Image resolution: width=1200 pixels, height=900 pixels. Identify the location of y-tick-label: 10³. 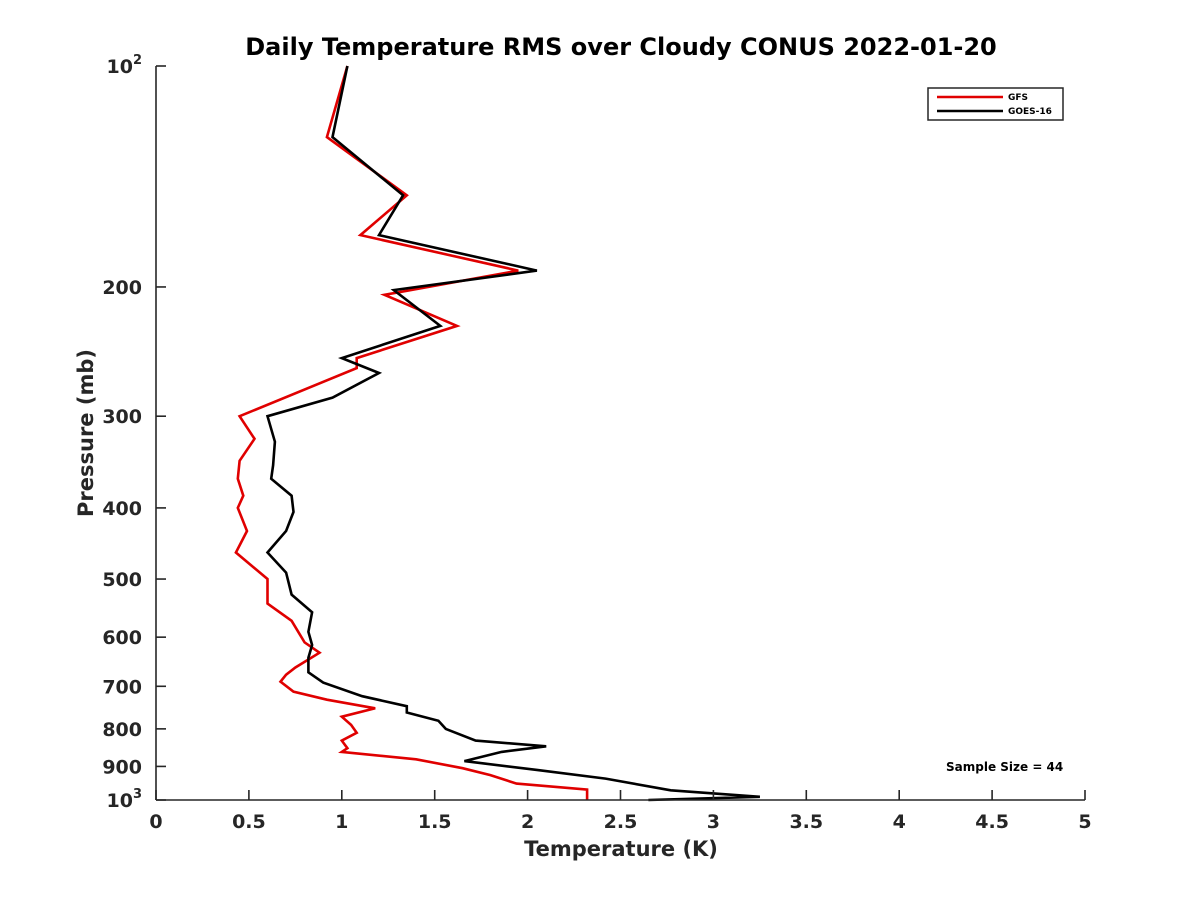
(125, 799).